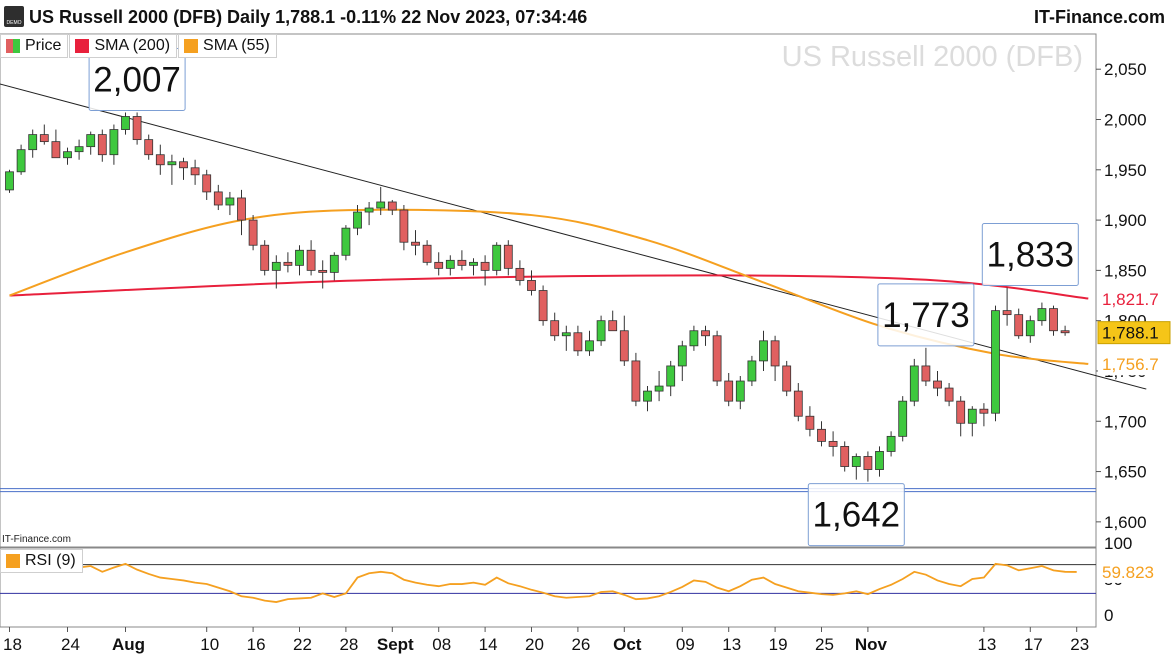 This screenshot has height=660, width=1173. What do you see at coordinates (871, 644) in the screenshot?
I see `x-tick-label: Nov` at bounding box center [871, 644].